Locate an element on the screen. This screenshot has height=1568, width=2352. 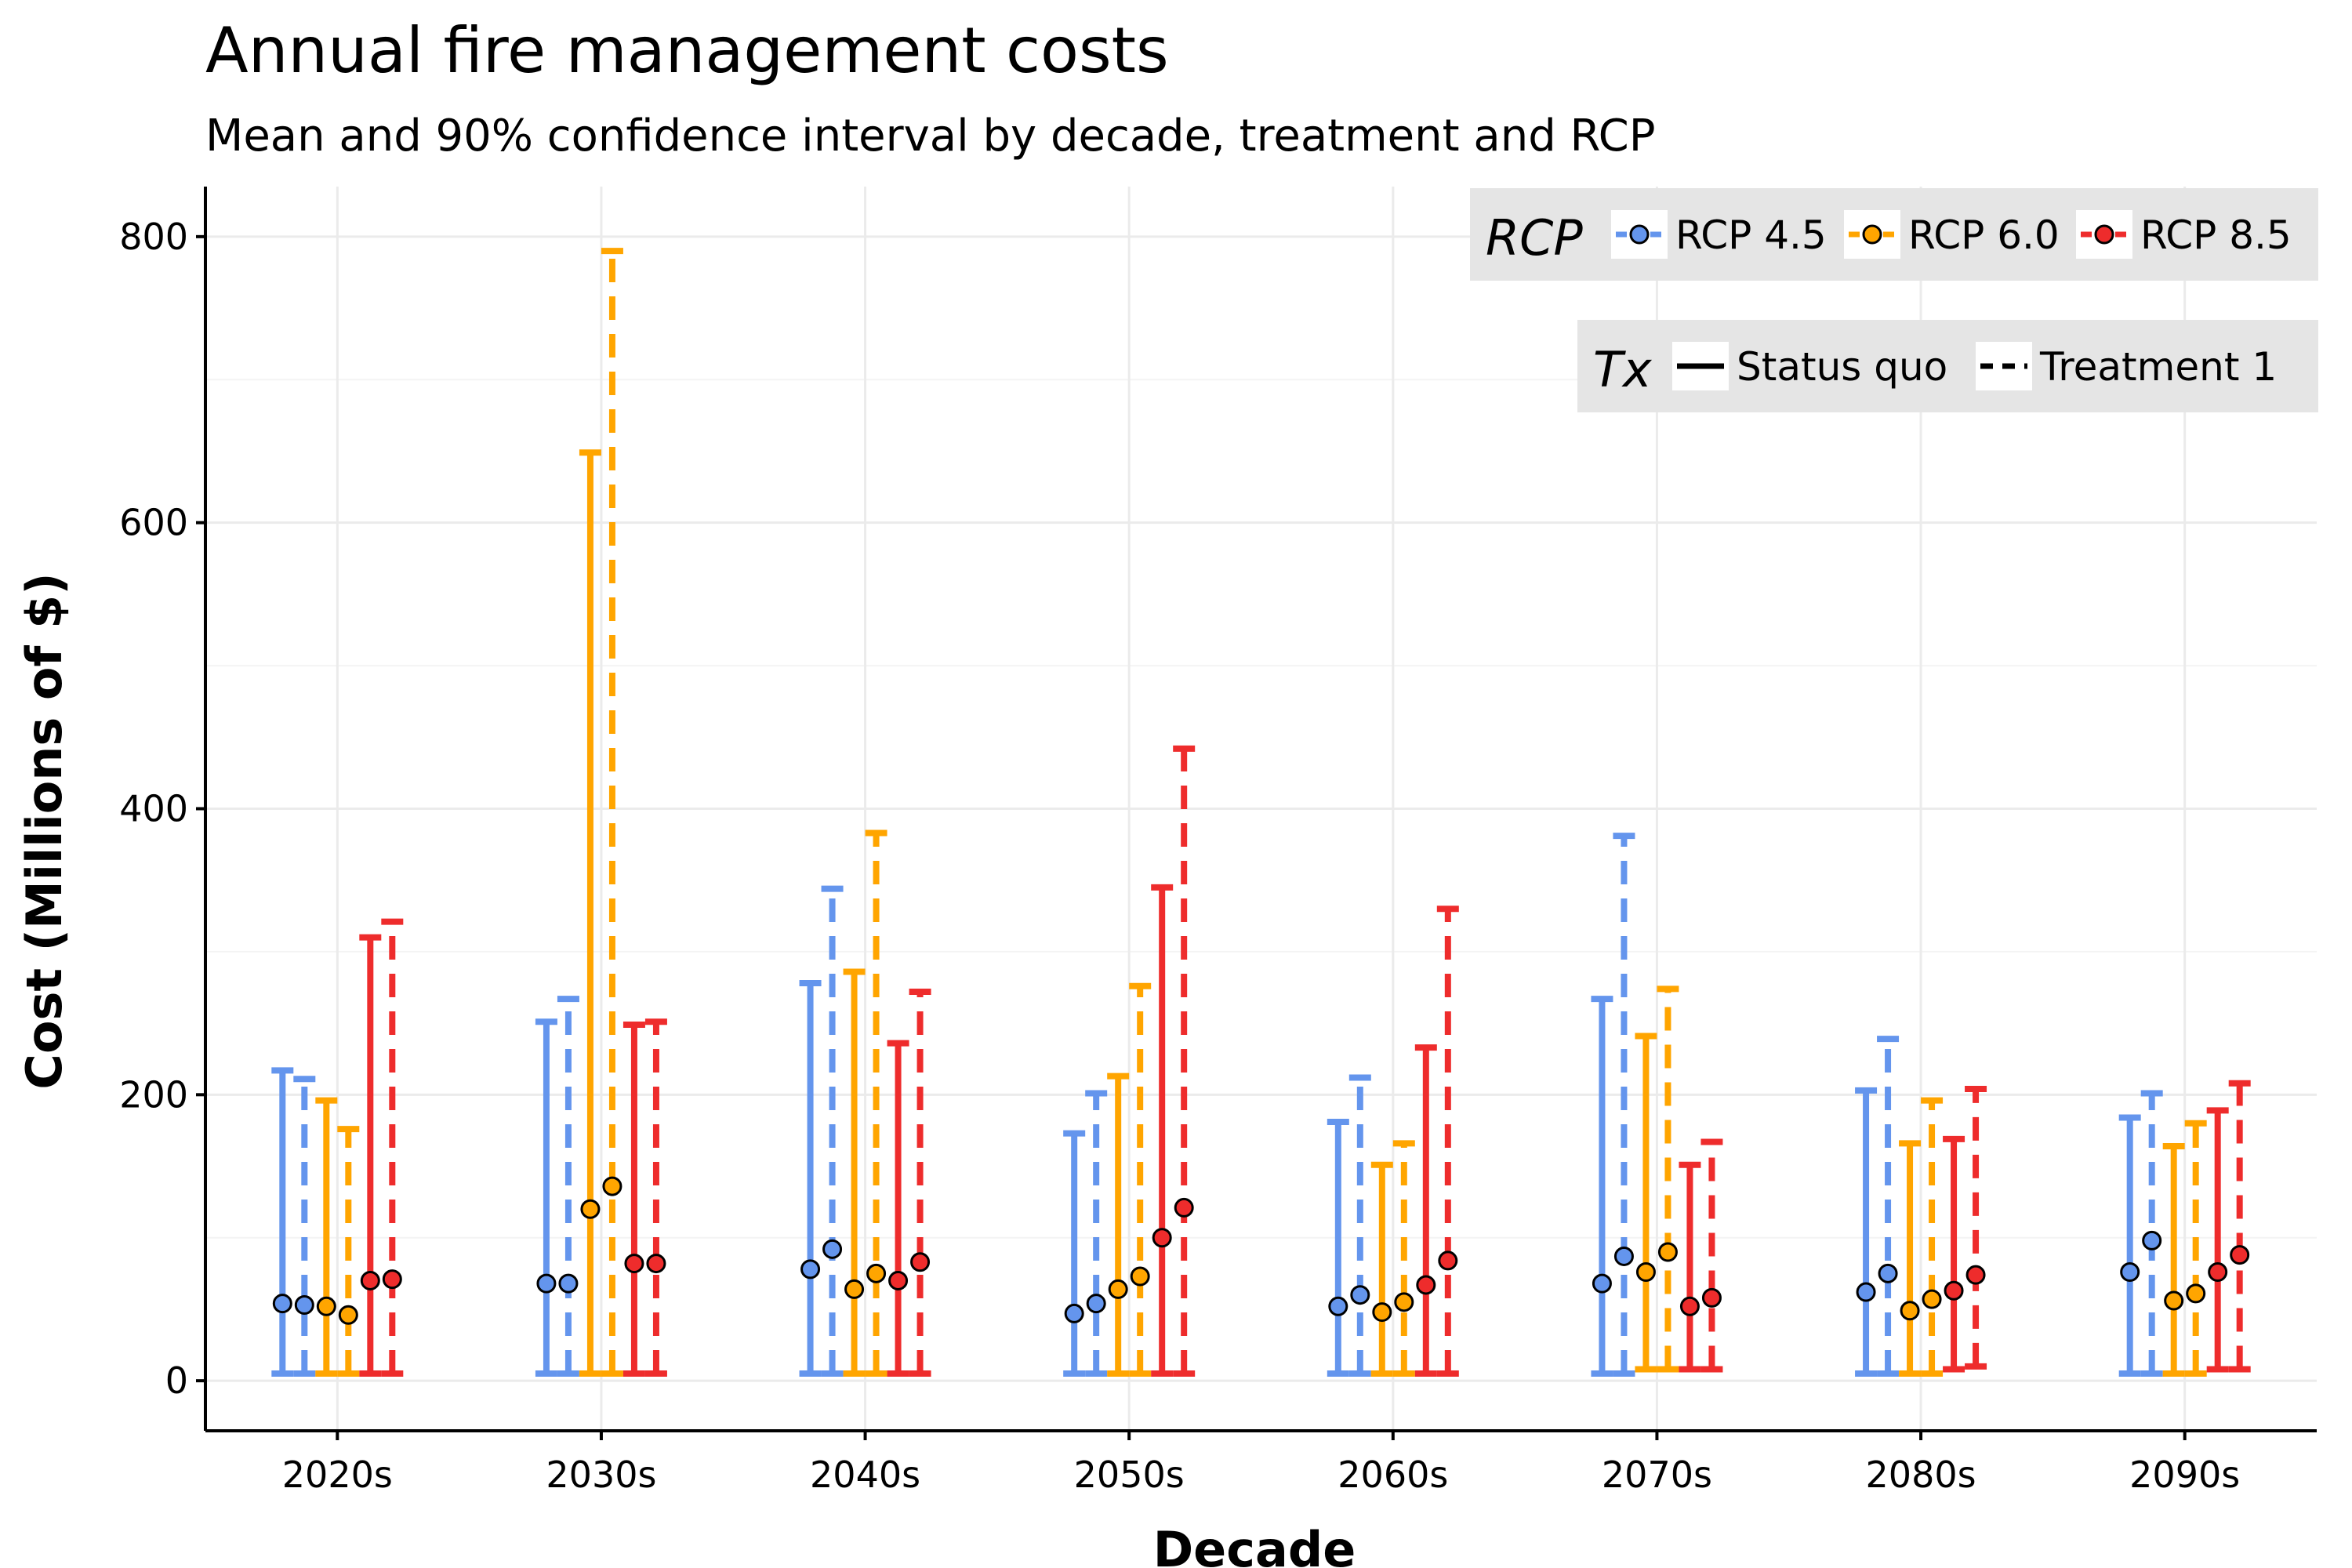
y-tick-label: 400 is located at coordinates (153, 809).